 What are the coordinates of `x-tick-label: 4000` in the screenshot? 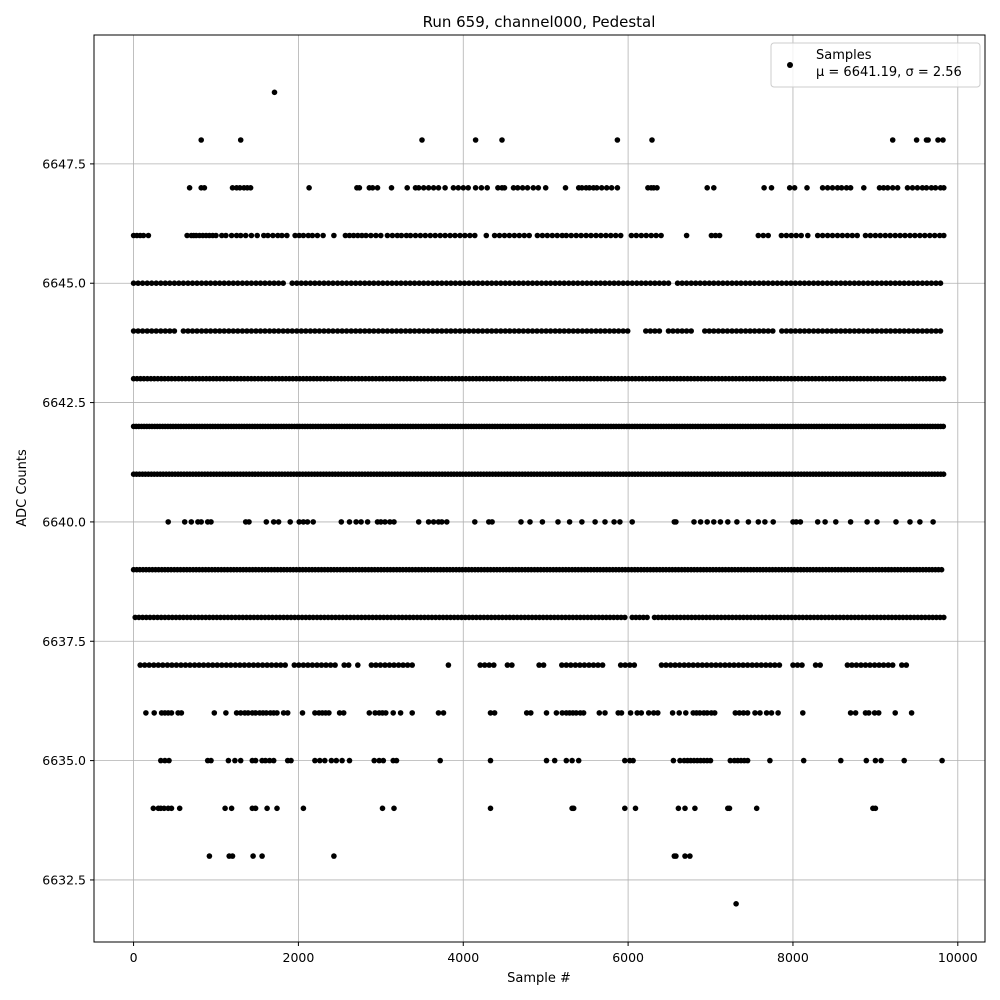 It's located at (463, 957).